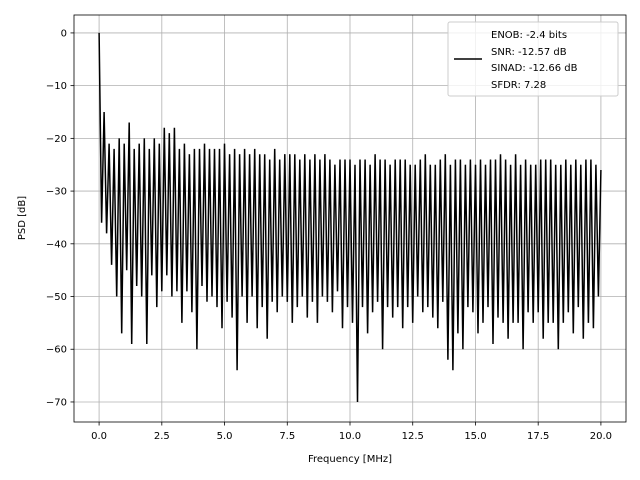 The height and width of the screenshot is (480, 640). What do you see at coordinates (350, 436) in the screenshot?
I see `x-tick-label: 10.0` at bounding box center [350, 436].